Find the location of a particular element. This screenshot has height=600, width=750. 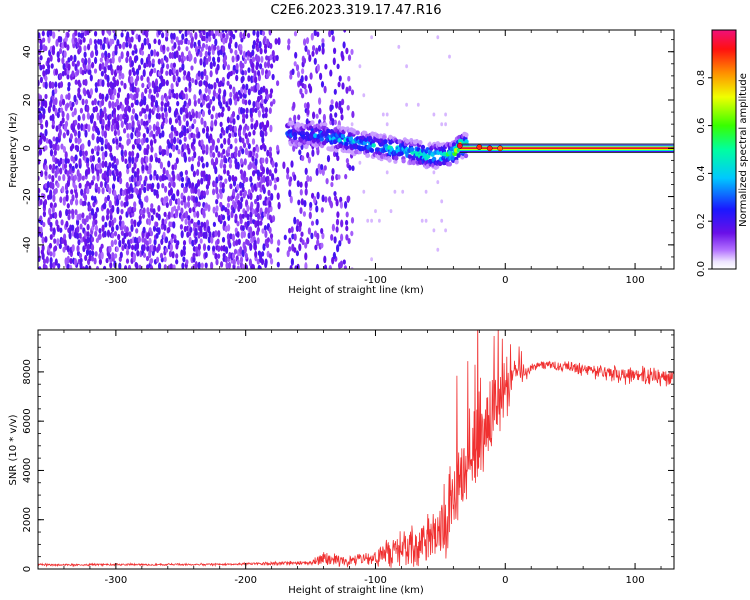

y-tick-label: 6000 is located at coordinates (27, 420).